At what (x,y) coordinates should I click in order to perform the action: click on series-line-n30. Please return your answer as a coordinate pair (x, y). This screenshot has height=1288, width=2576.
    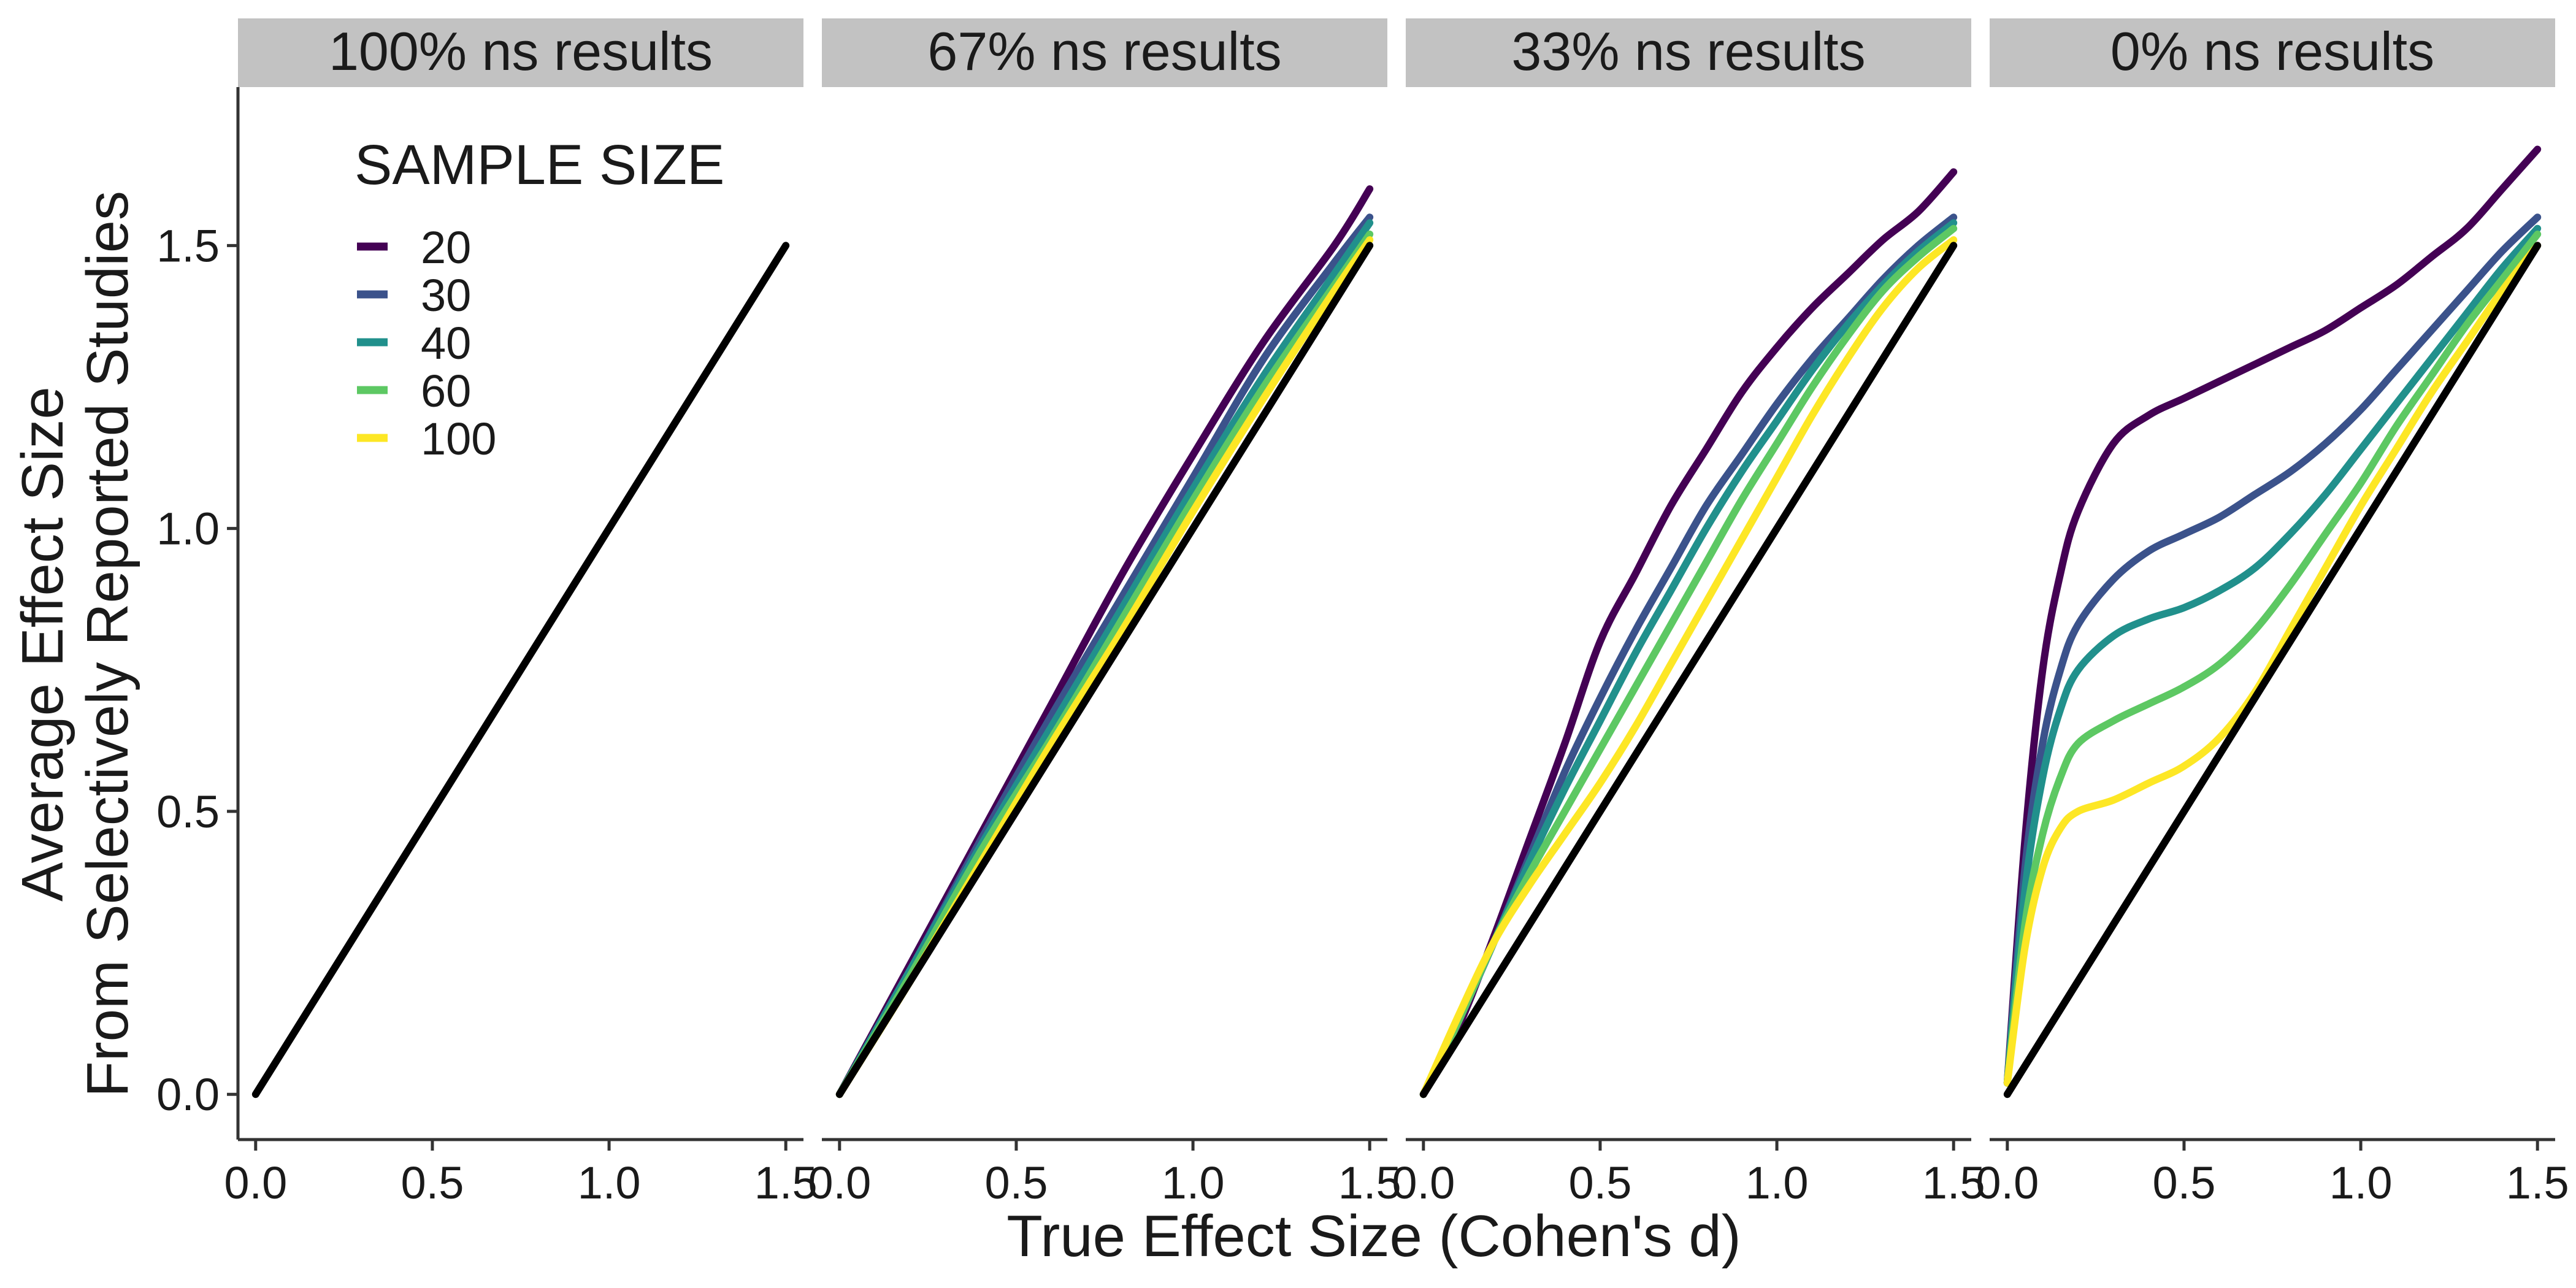
    Looking at the image, I should click on (2272, 650).